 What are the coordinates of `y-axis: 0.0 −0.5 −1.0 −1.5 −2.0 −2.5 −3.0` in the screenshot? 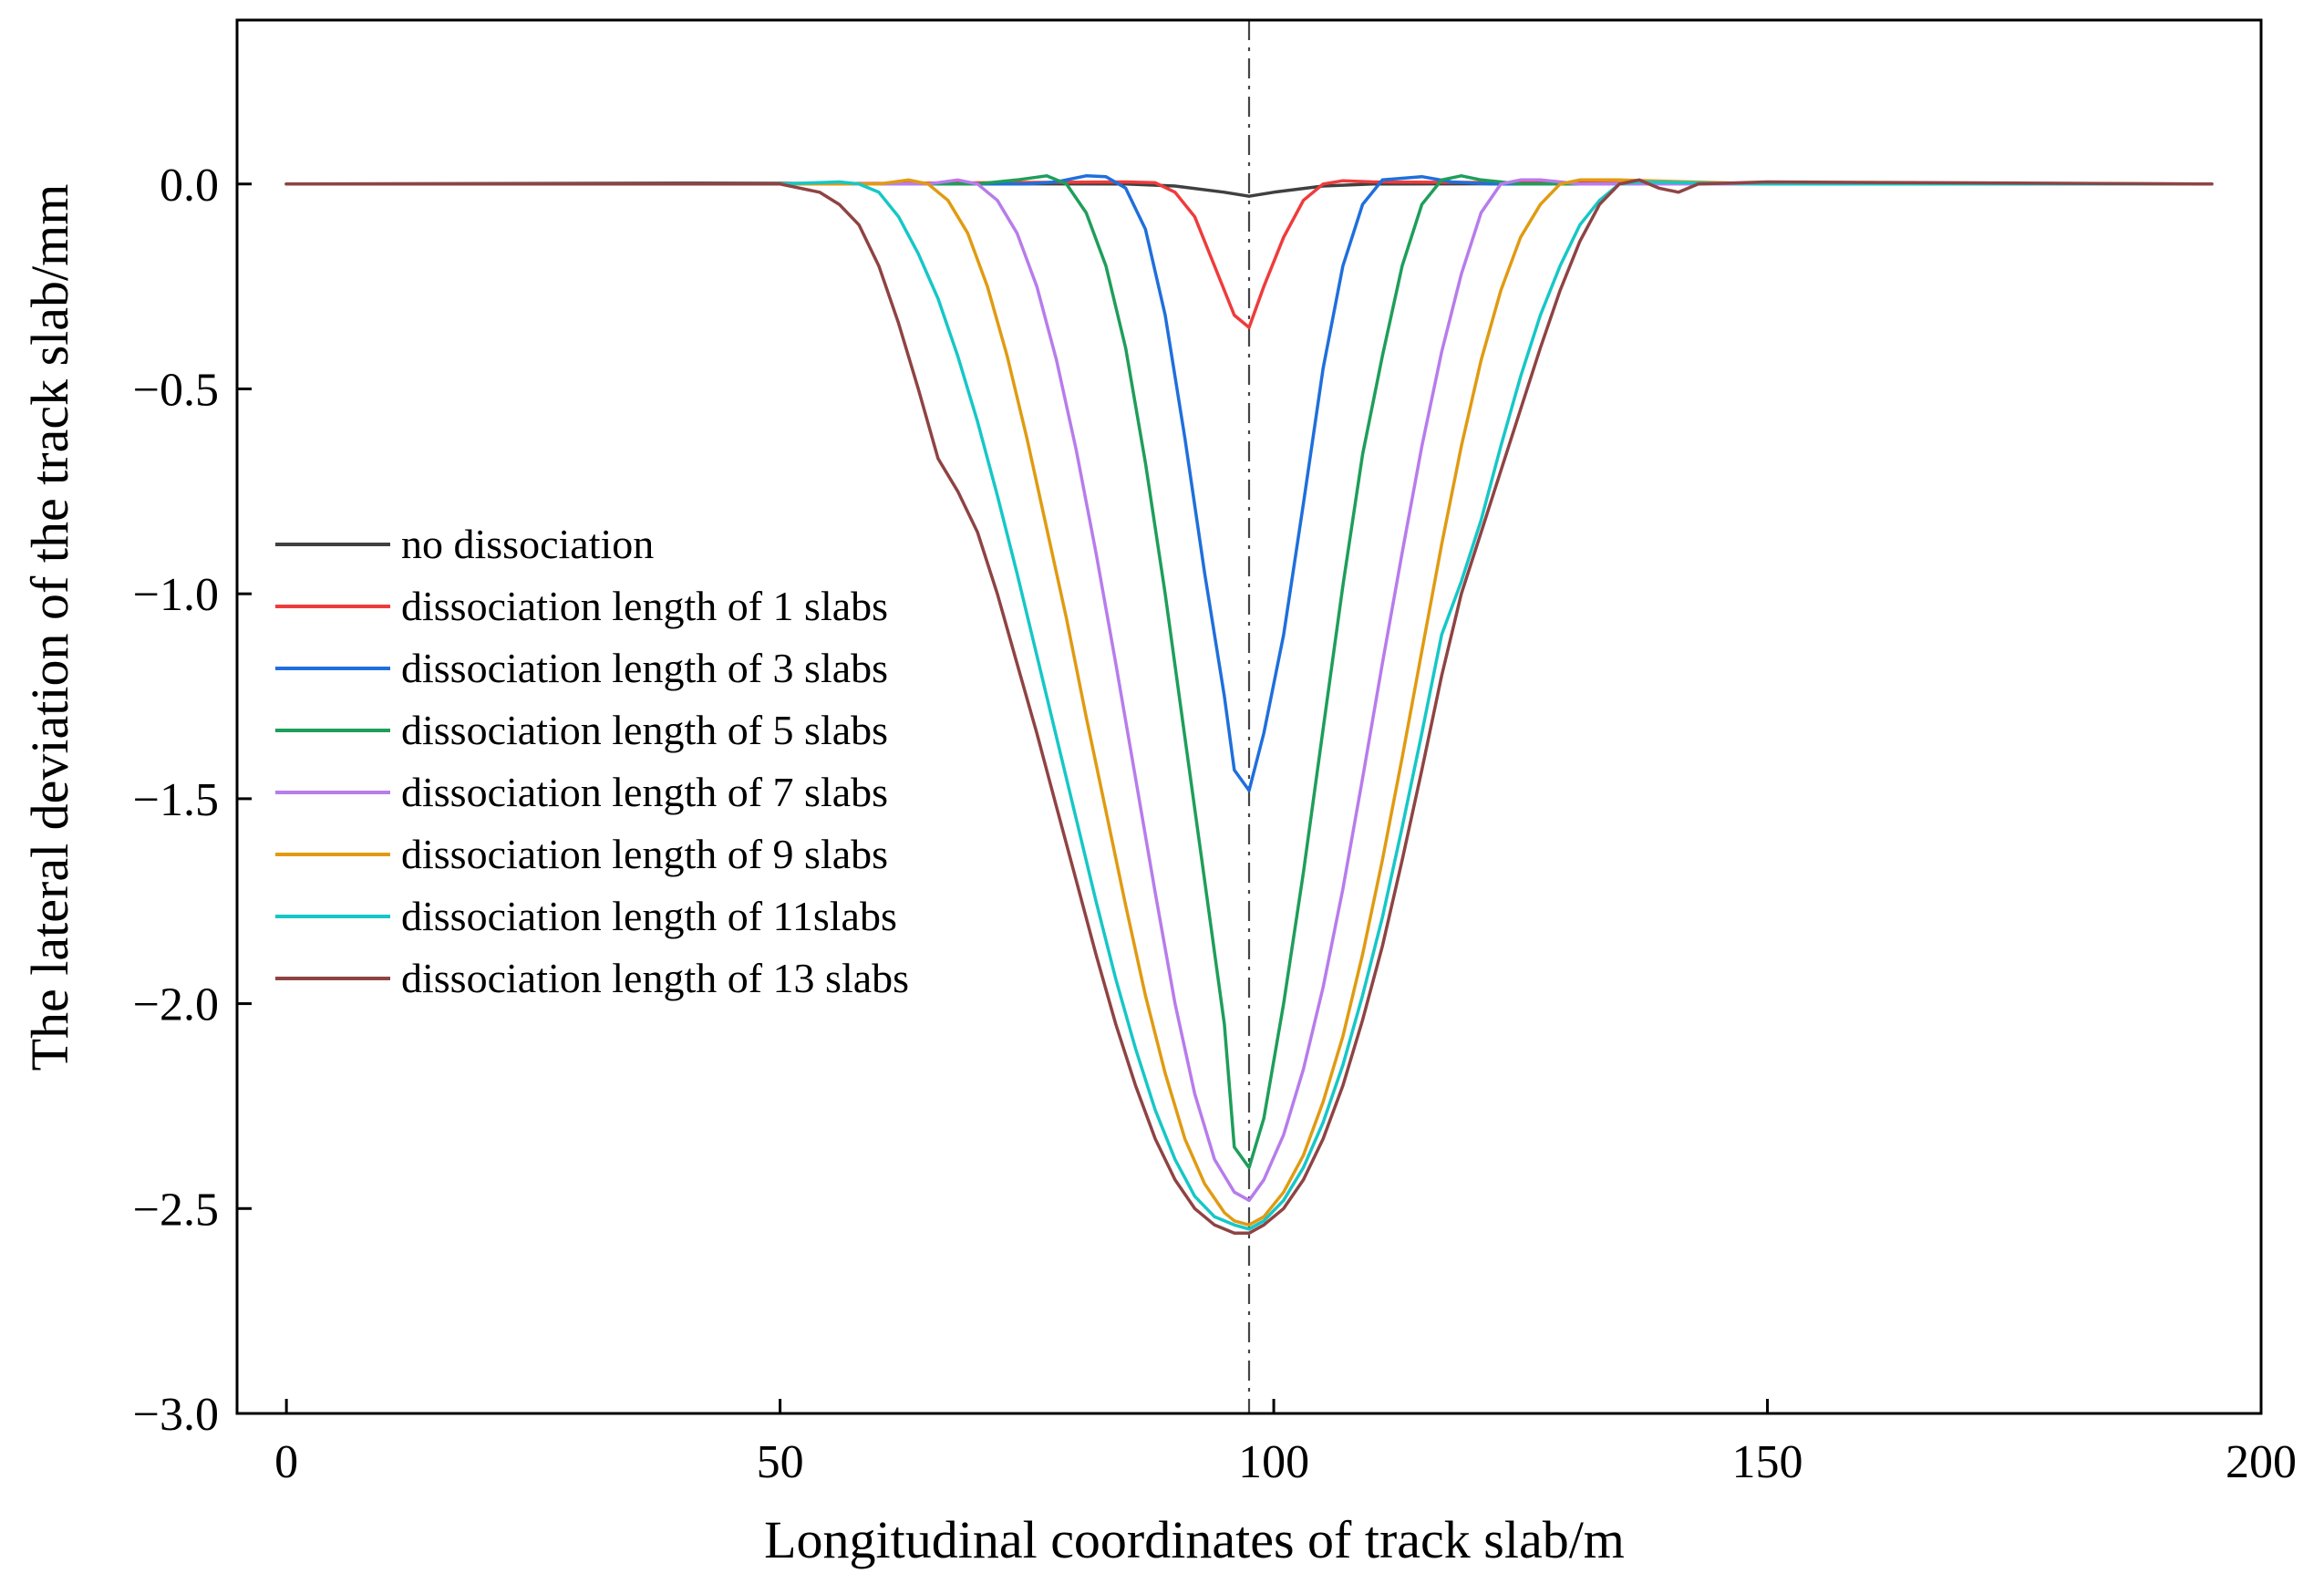 It's located at (192, 800).